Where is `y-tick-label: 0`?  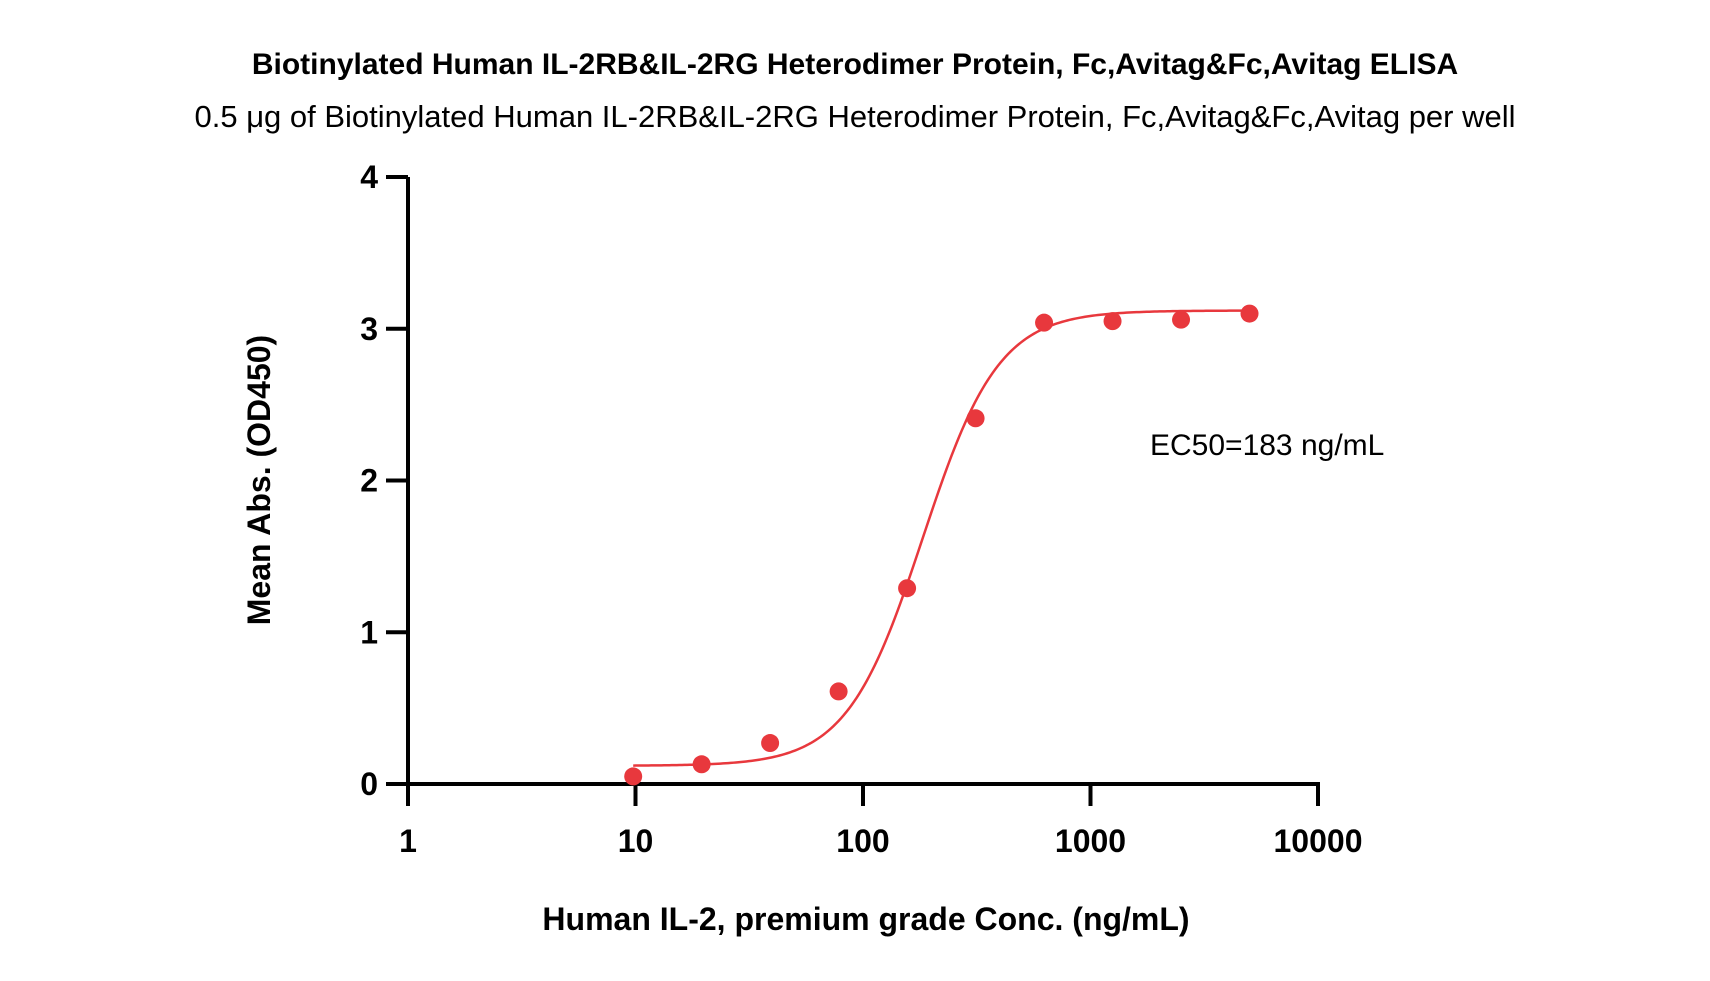
y-tick-label: 0 is located at coordinates (369, 784).